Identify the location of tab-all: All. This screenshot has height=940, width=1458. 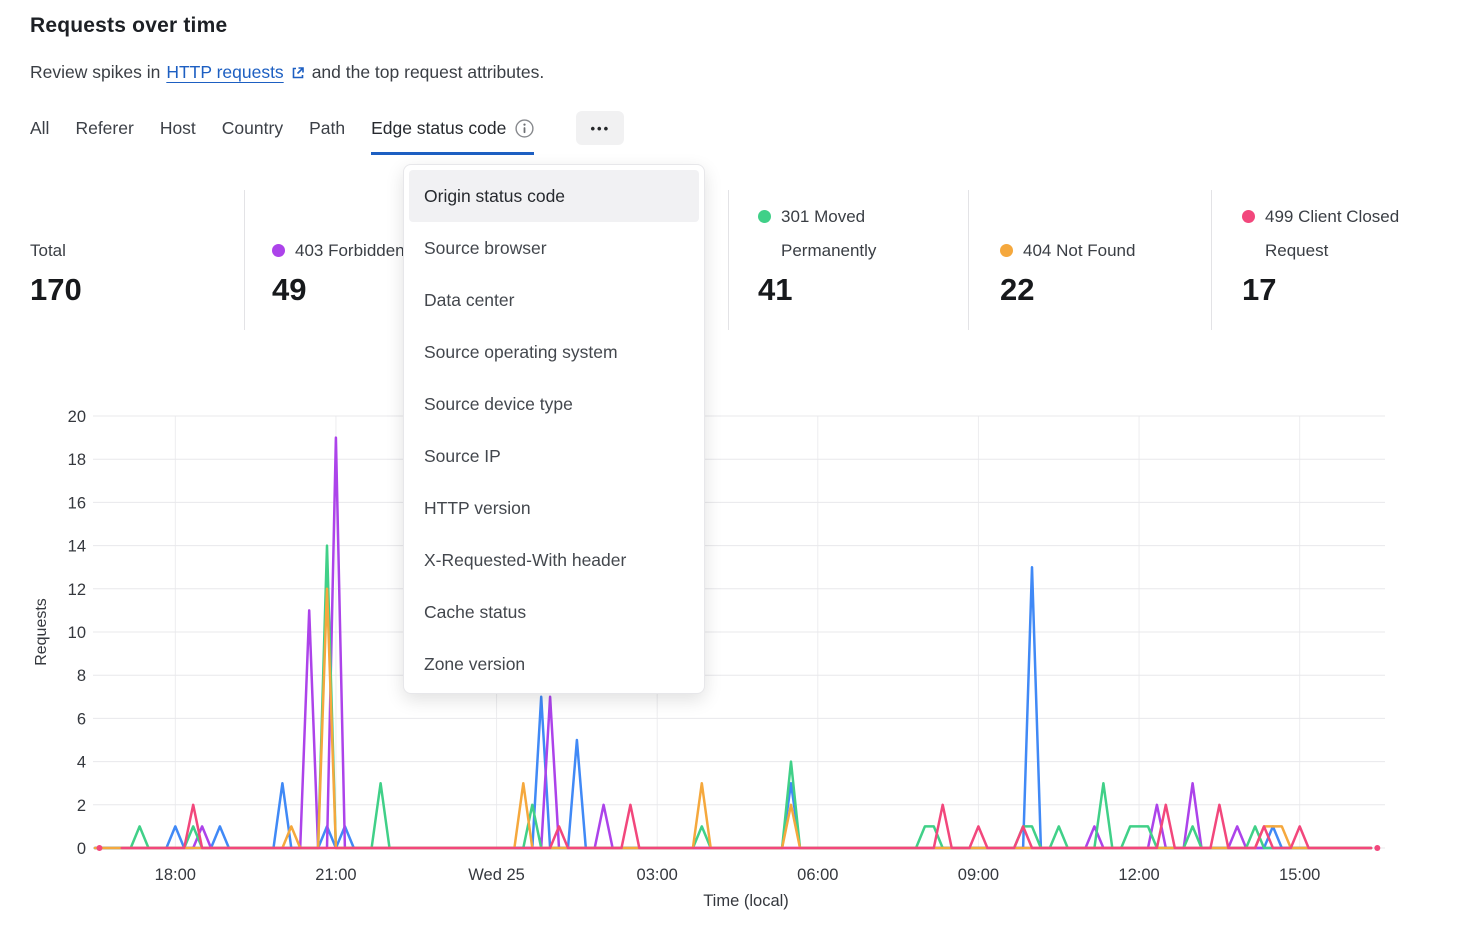
(40, 128).